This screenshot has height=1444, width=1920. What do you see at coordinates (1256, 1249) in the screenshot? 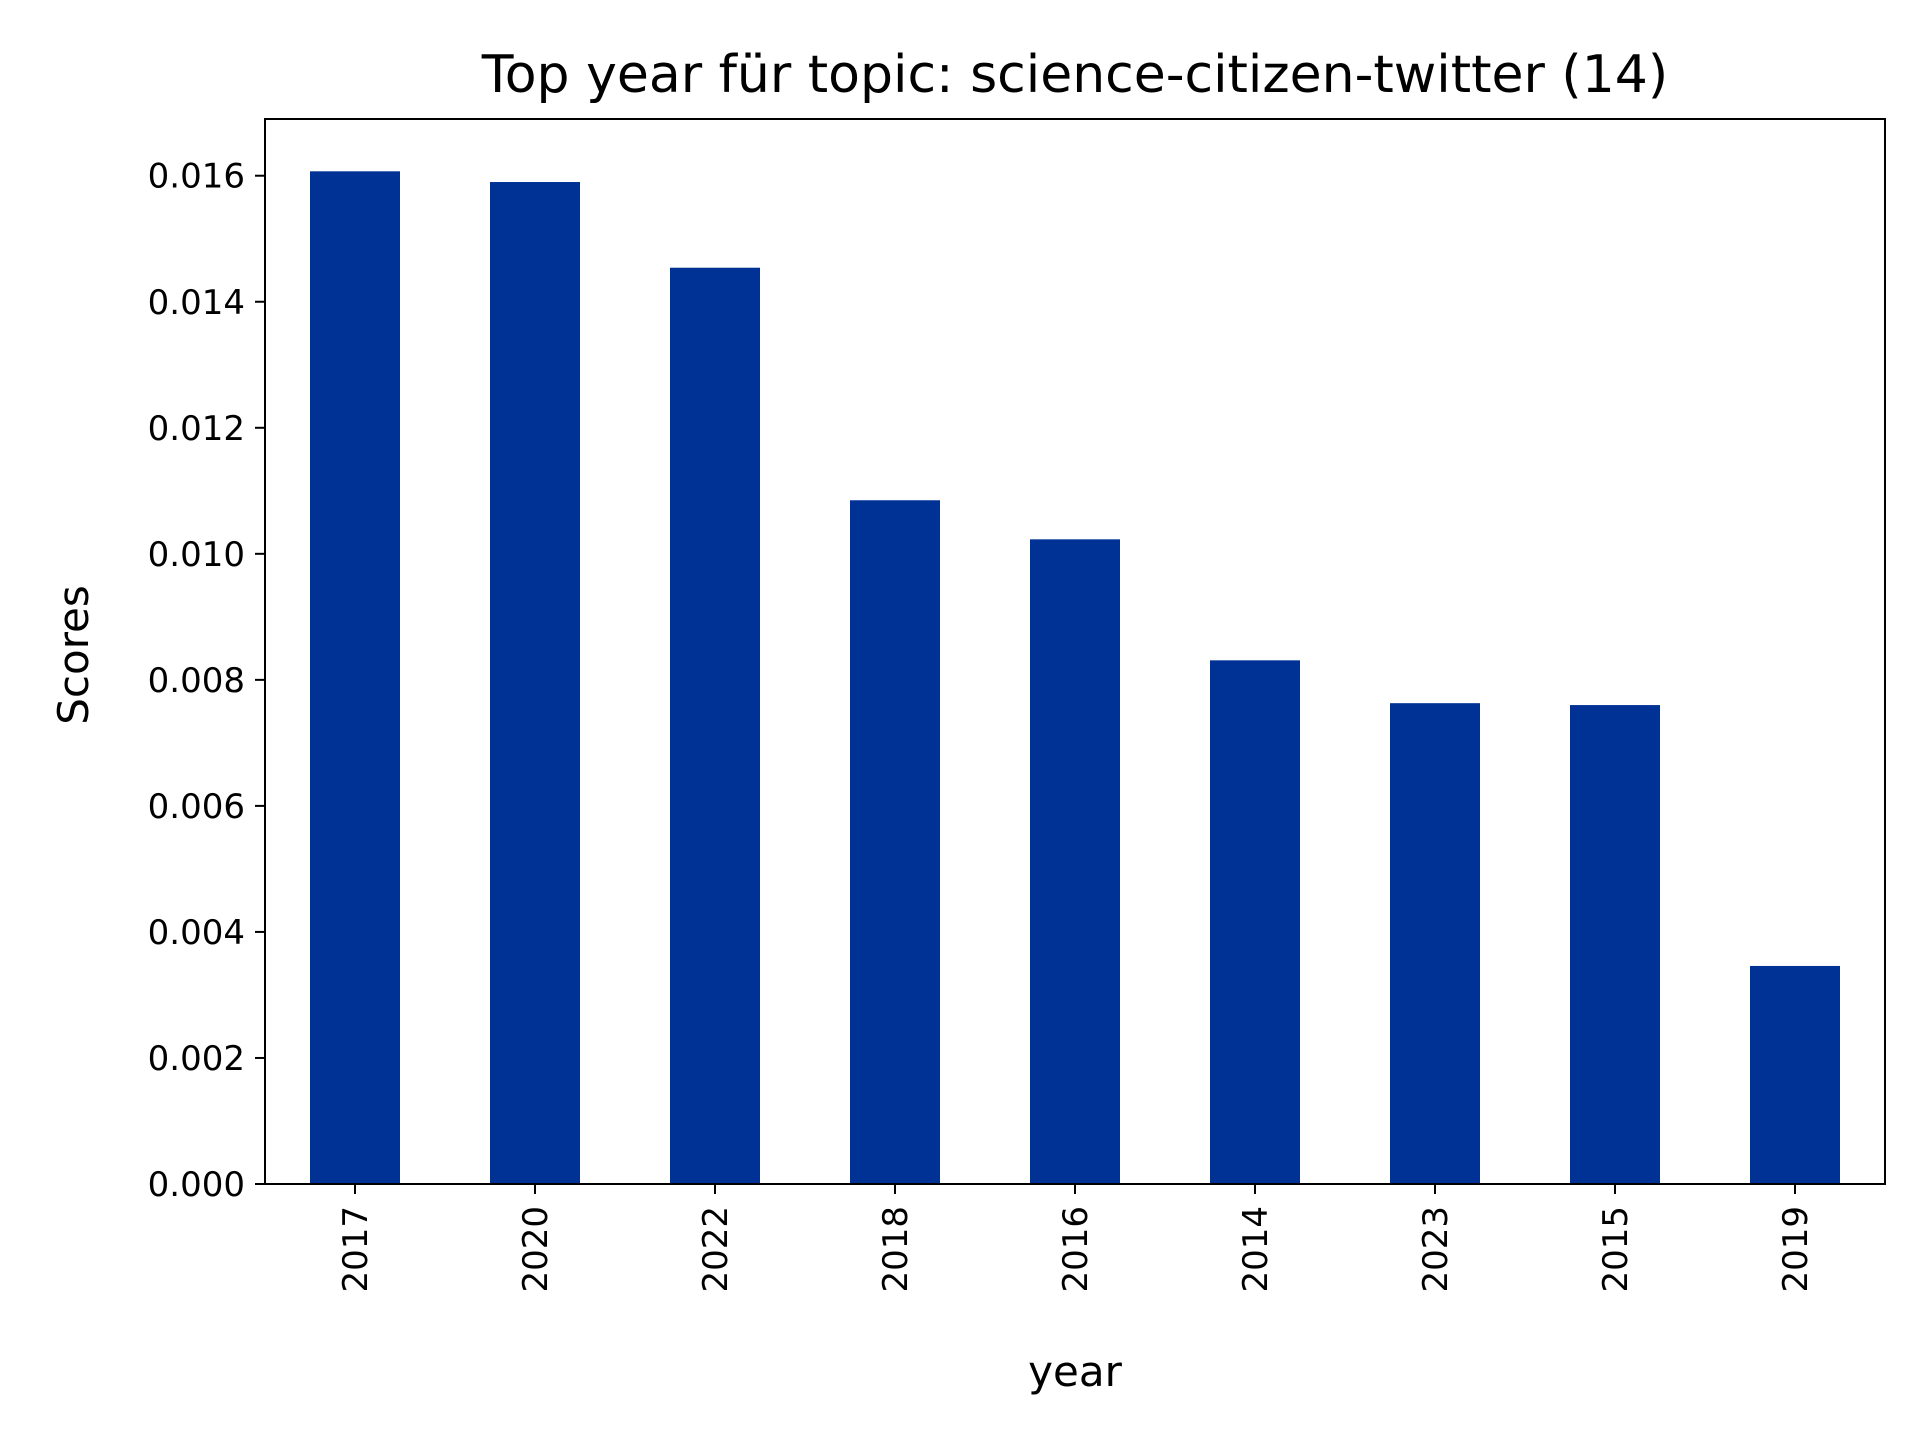
I see `x-tick-label-2014: 2014` at bounding box center [1256, 1249].